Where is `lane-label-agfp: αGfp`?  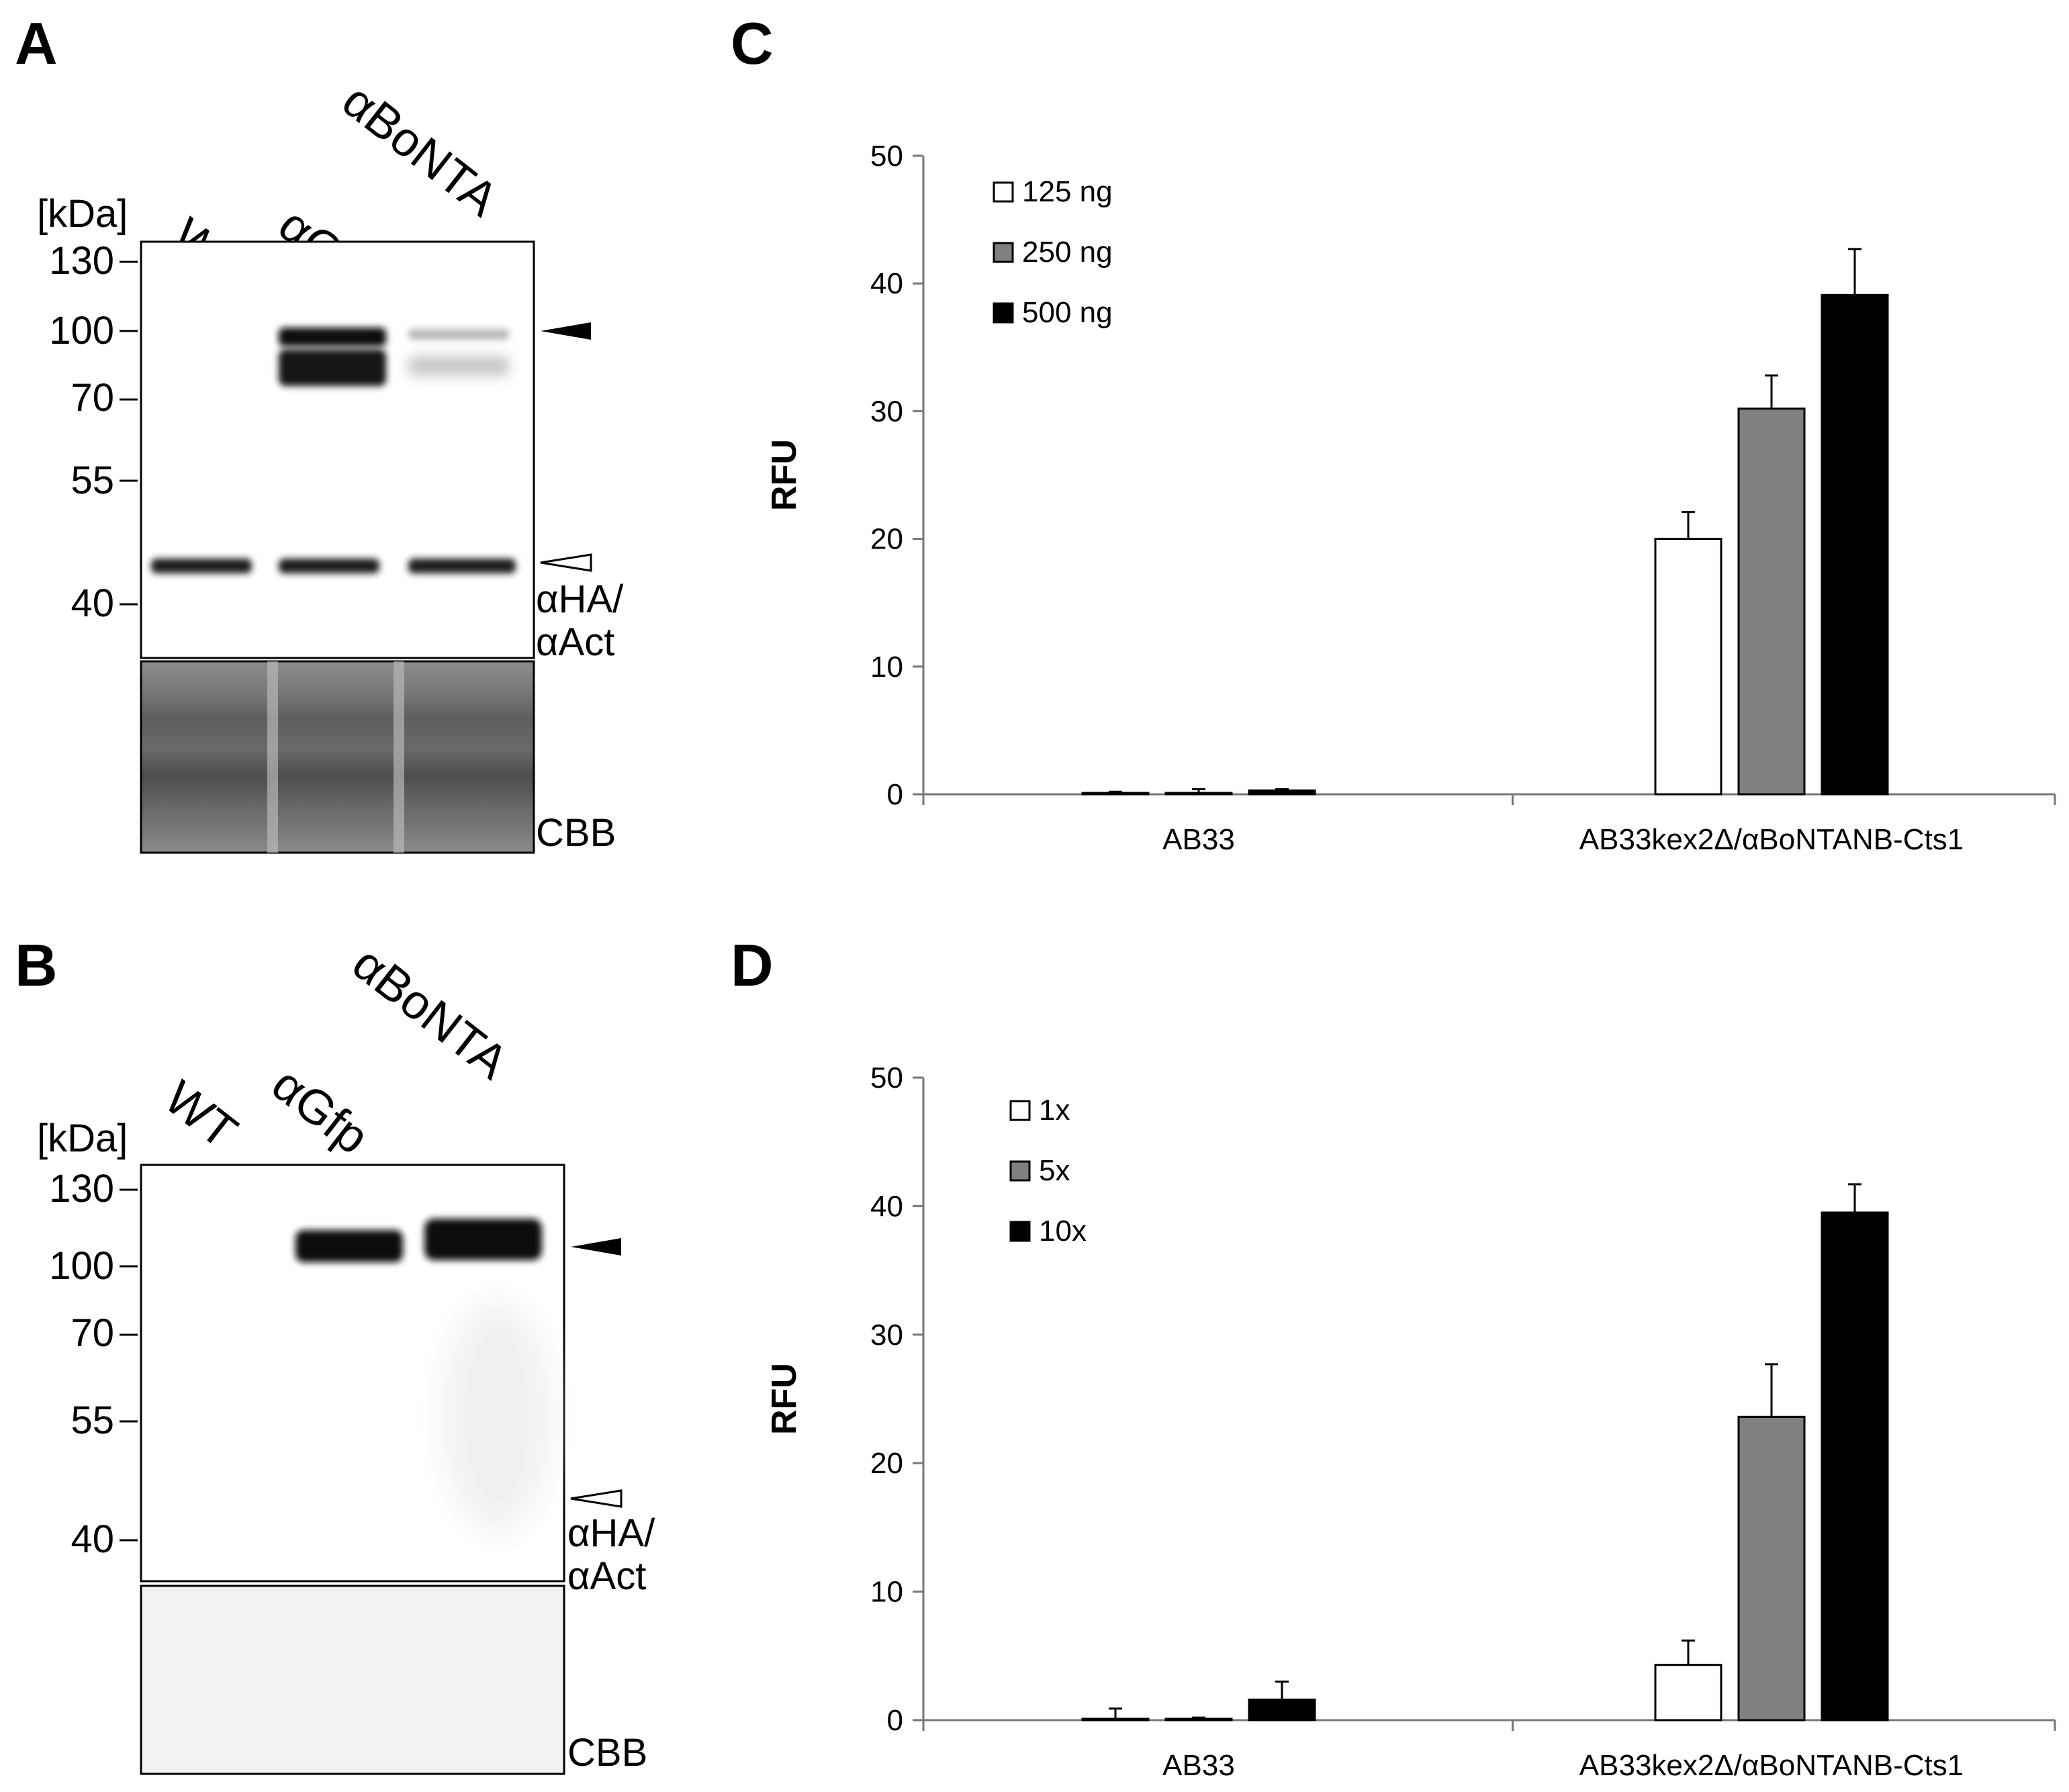
lane-label-agfp: αGfp is located at coordinates (320, 1111).